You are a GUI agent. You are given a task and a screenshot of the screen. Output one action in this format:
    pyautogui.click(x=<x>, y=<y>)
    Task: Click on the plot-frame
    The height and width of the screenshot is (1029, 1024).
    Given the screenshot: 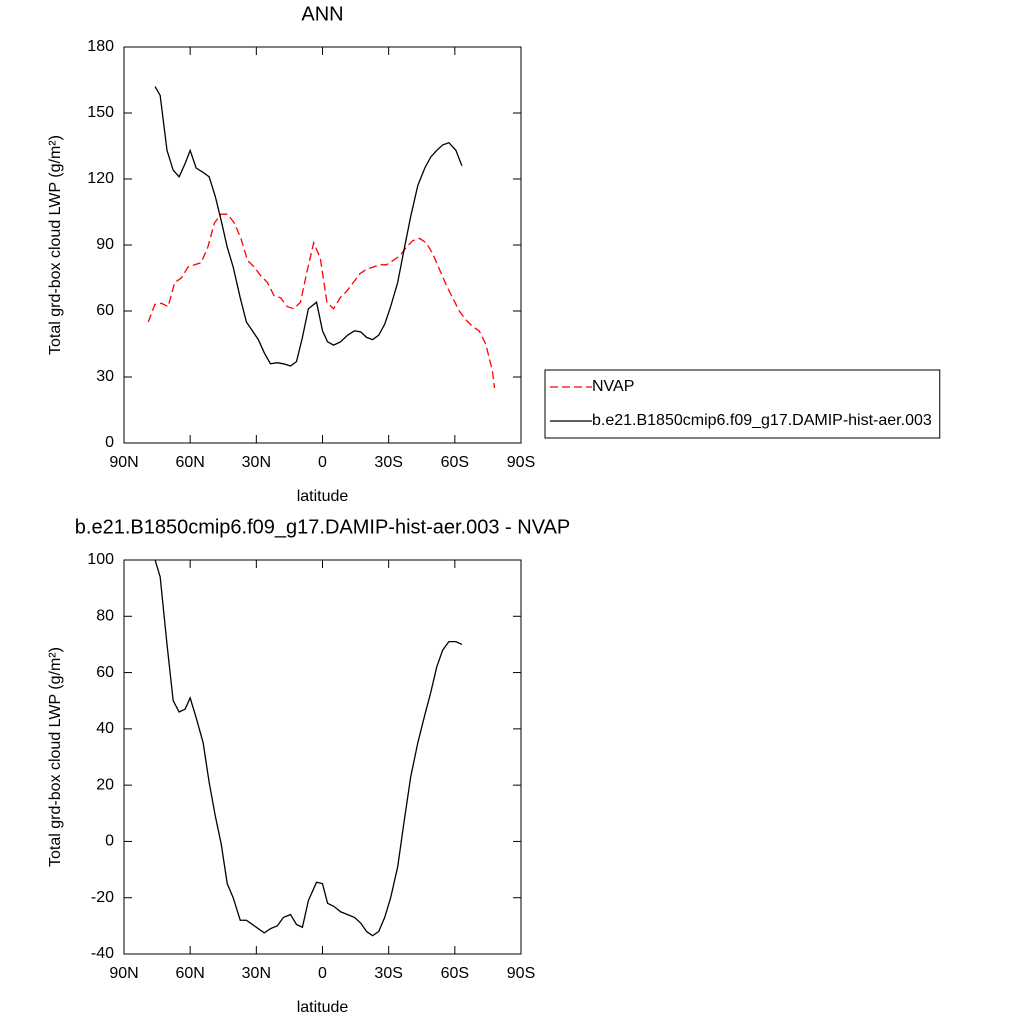 What is the action you would take?
    pyautogui.click(x=322, y=757)
    